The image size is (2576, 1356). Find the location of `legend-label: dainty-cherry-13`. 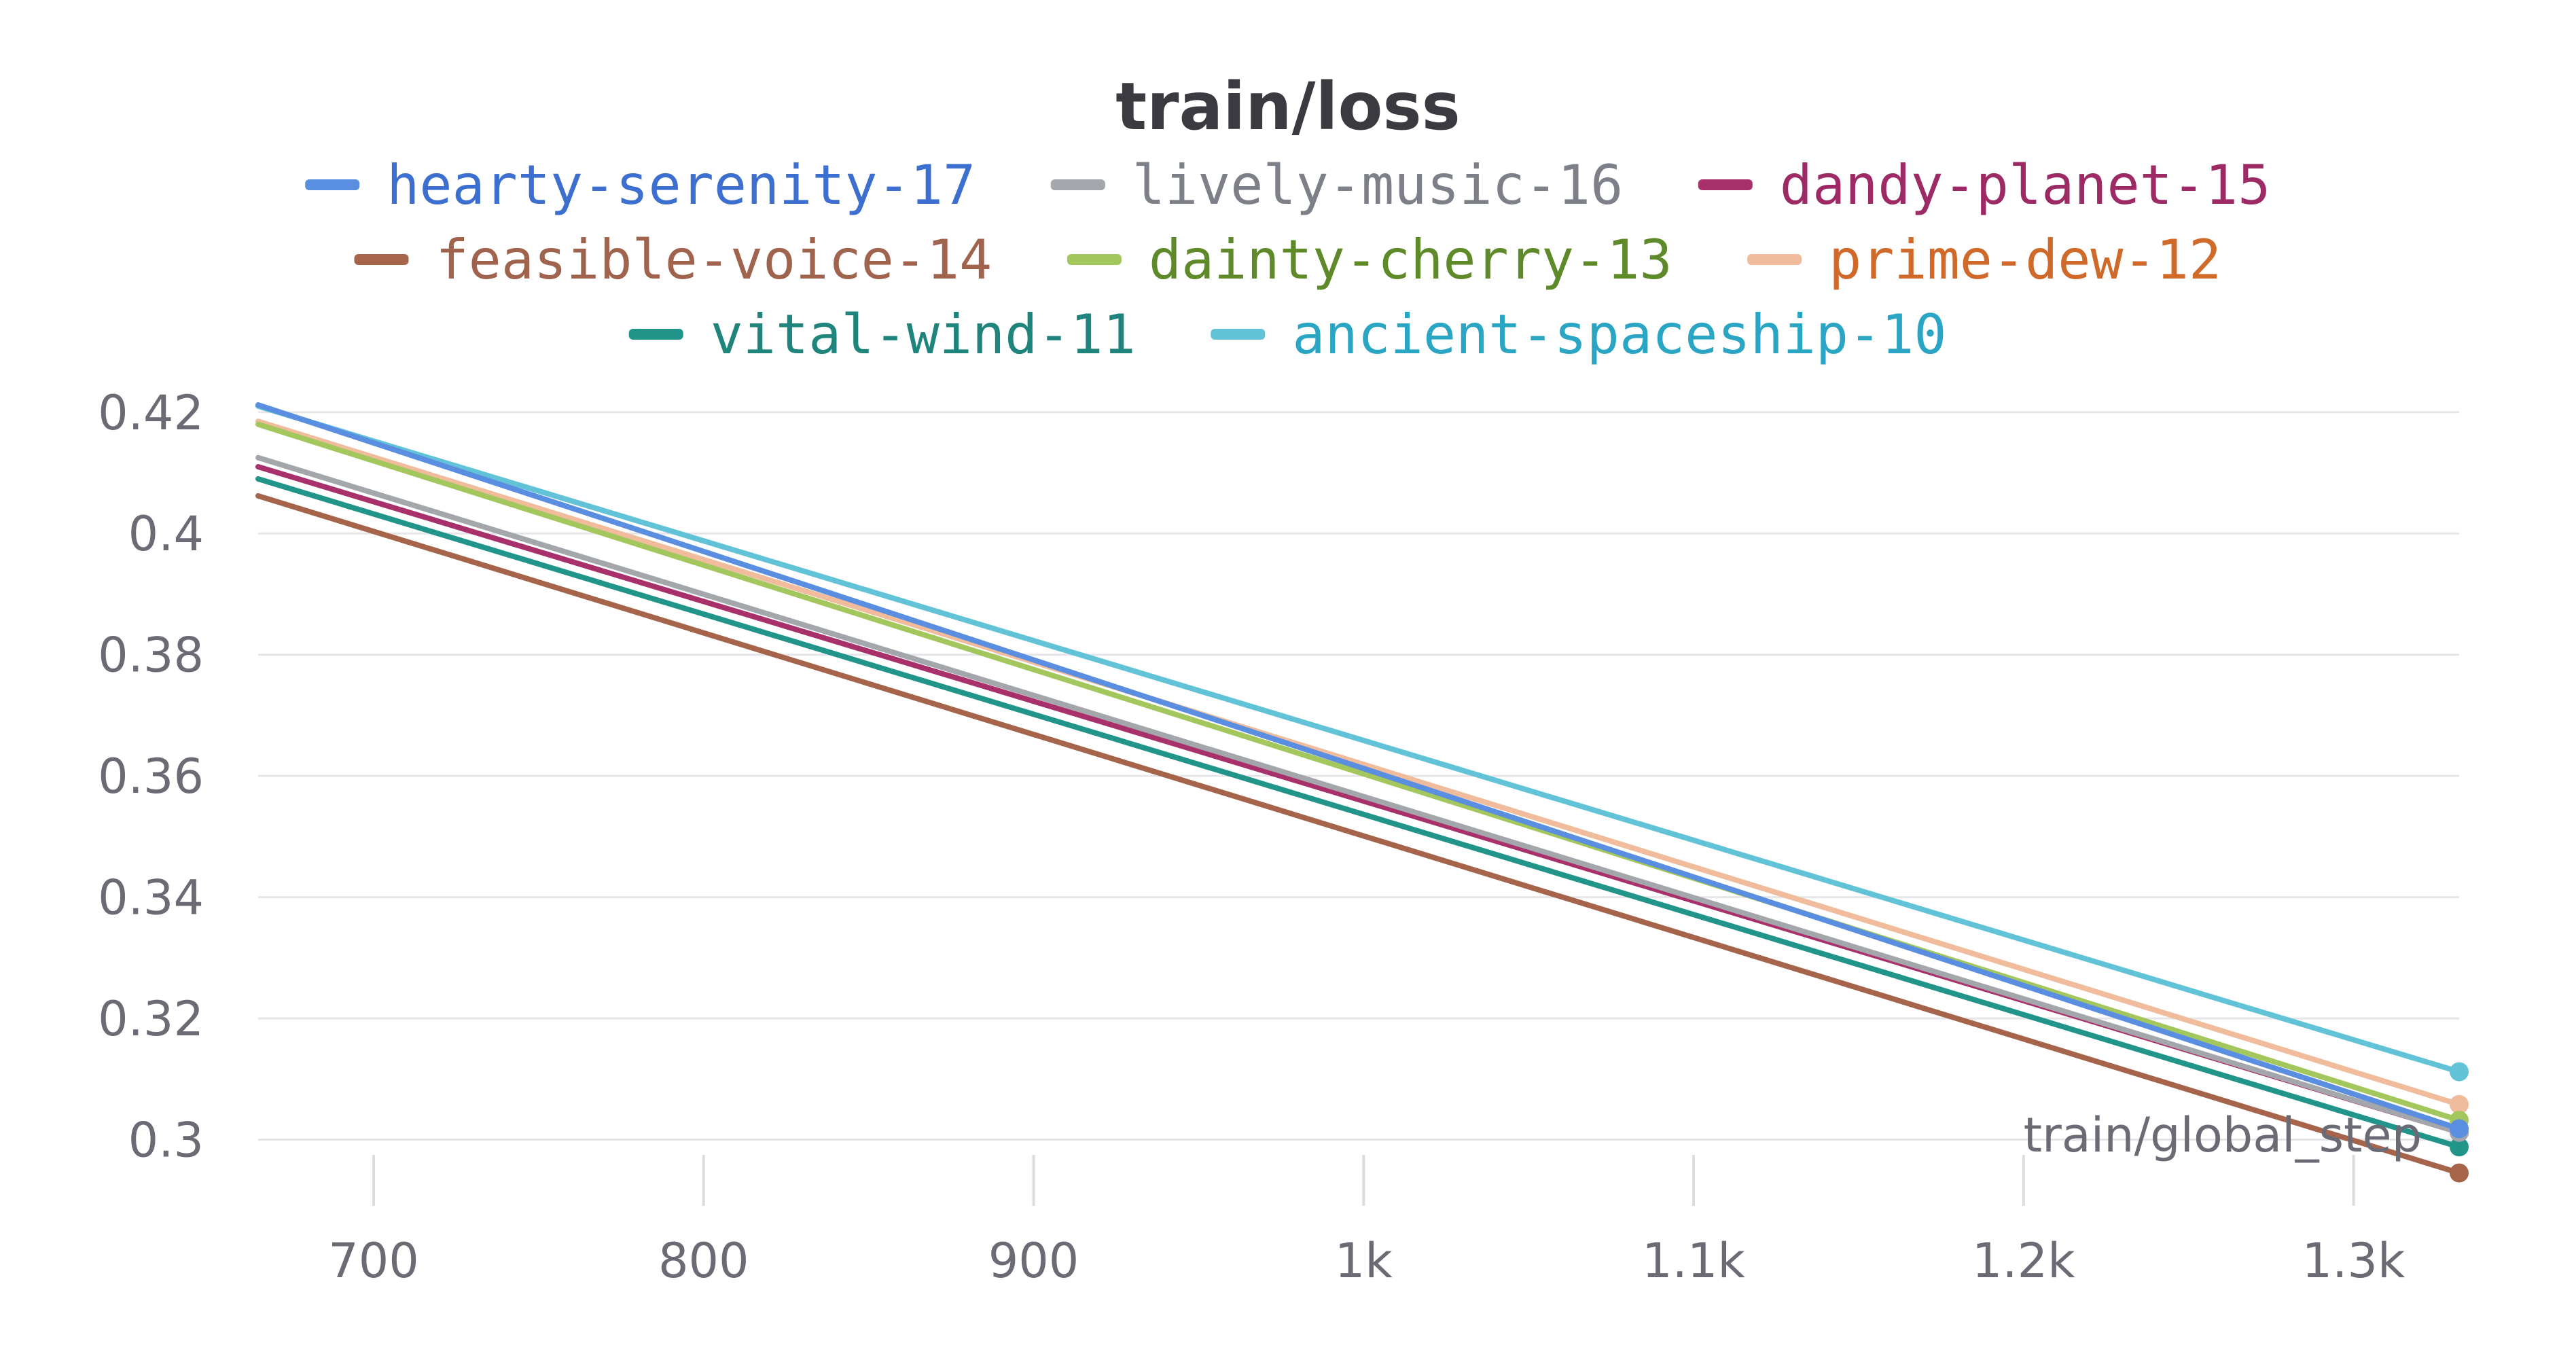

legend-label: dainty-cherry-13 is located at coordinates (1410, 259).